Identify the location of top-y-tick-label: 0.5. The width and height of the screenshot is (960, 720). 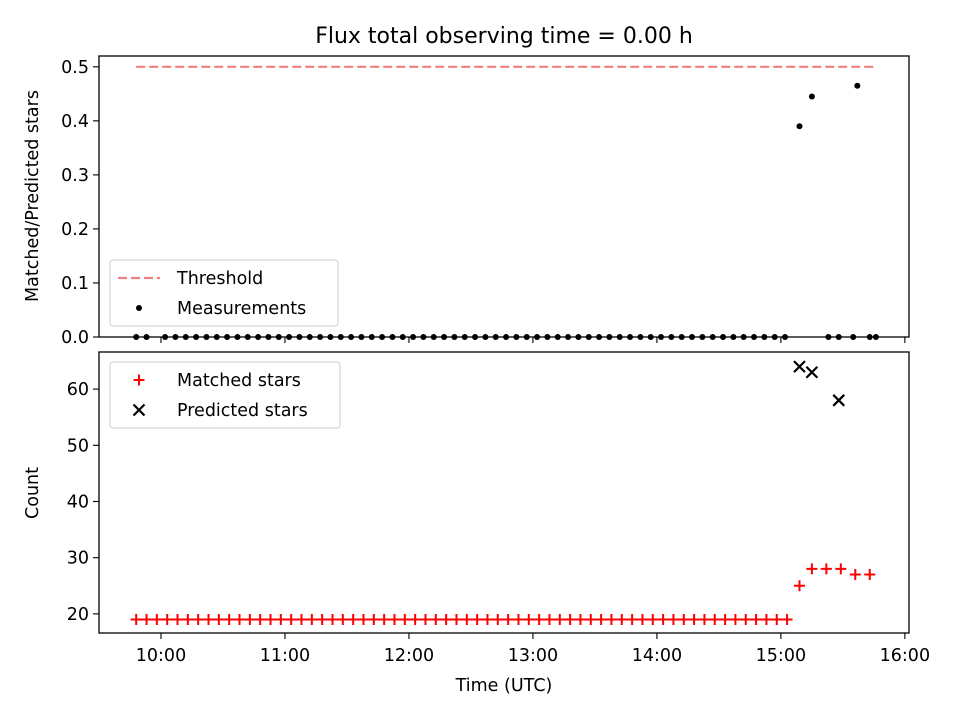
(75, 68).